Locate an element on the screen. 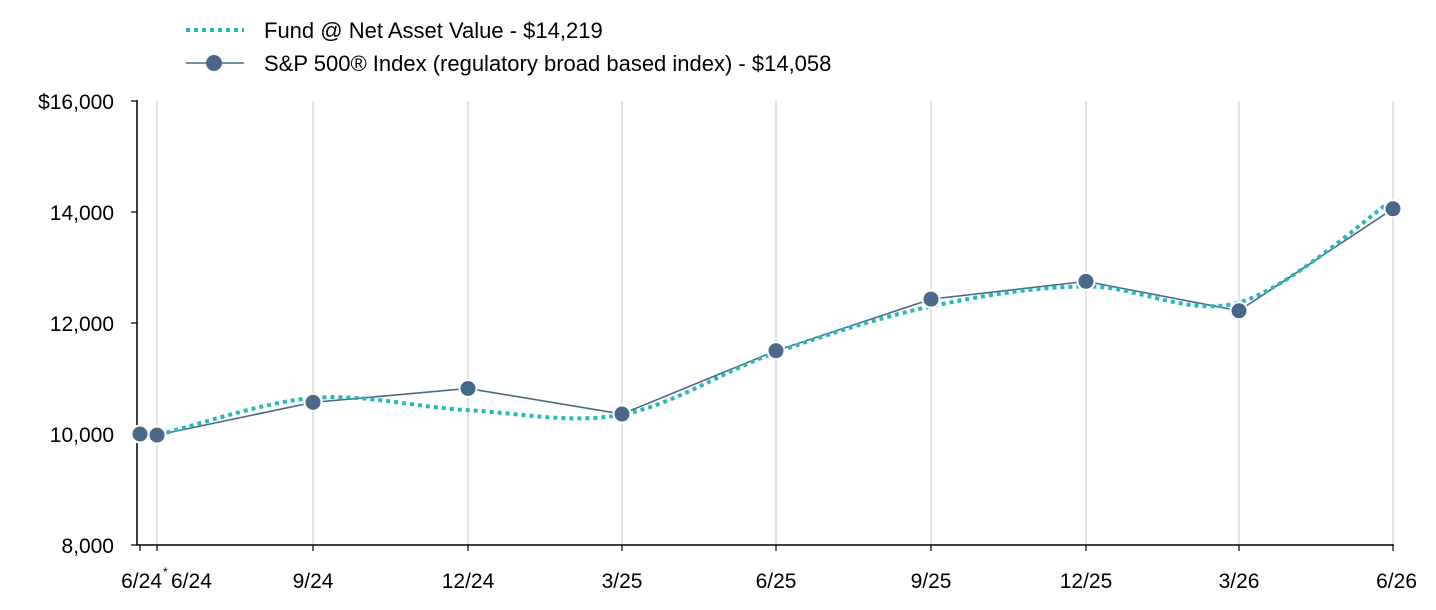  x-tick-label: 12/24 is located at coordinates (468, 581).